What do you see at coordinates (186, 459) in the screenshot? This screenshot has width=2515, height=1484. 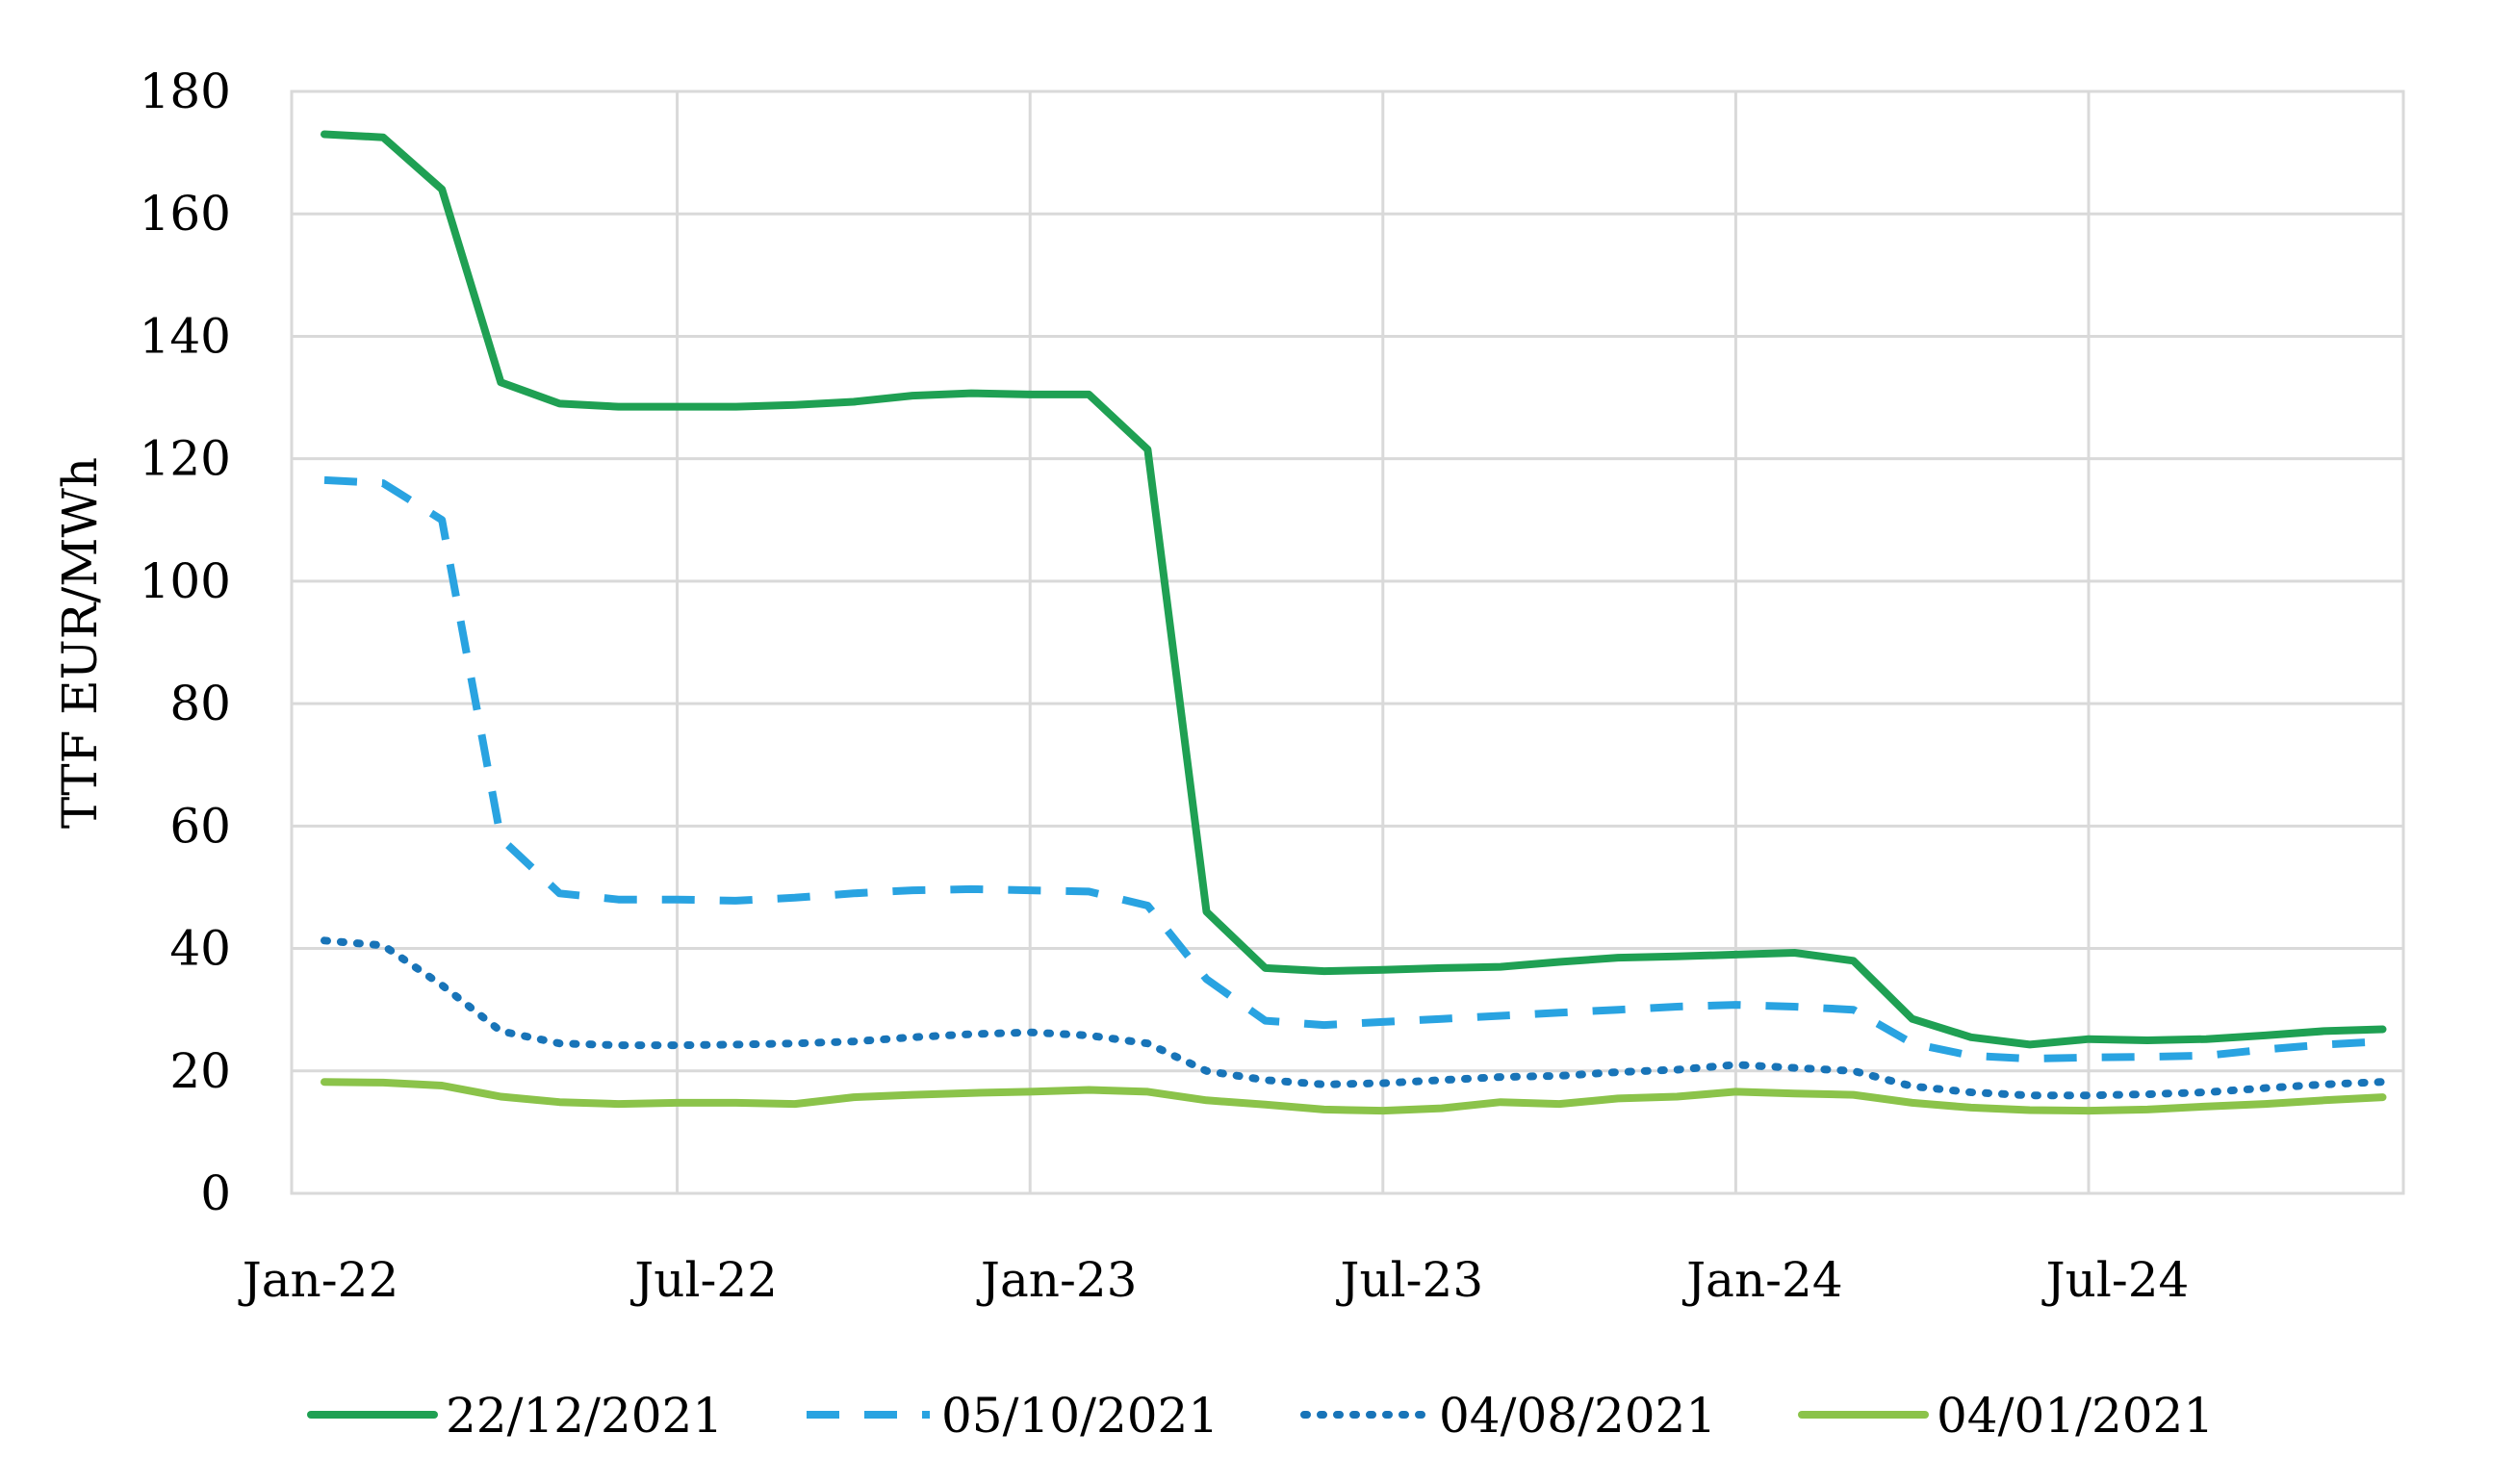 I see `y-tick-label: 120` at bounding box center [186, 459].